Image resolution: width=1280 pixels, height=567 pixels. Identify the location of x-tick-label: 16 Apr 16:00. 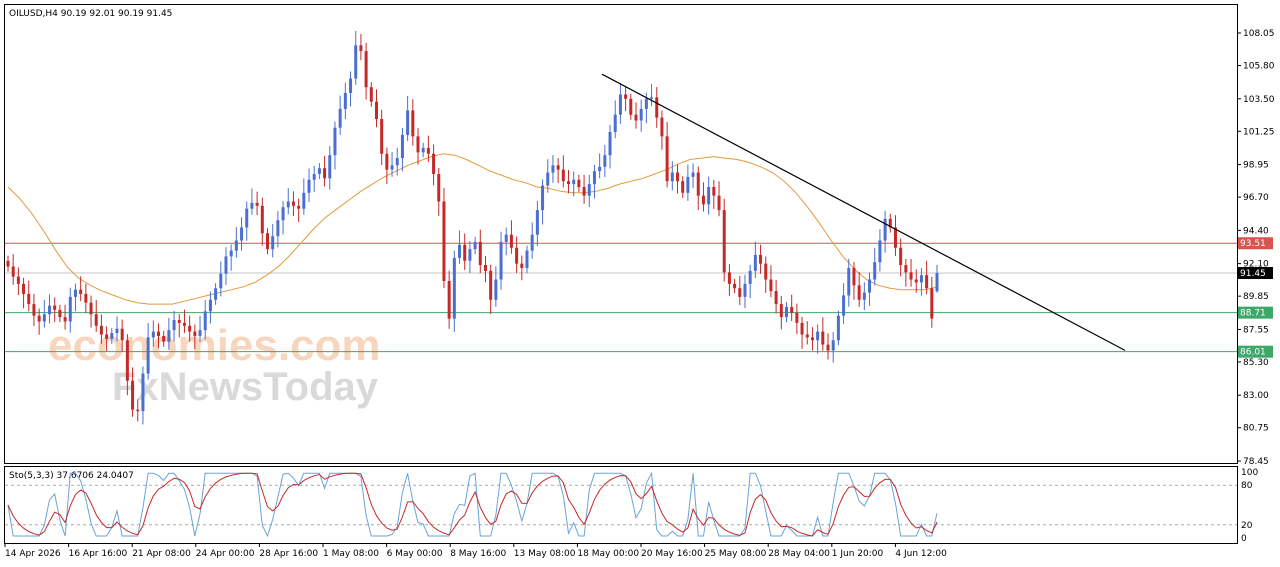
(98, 554).